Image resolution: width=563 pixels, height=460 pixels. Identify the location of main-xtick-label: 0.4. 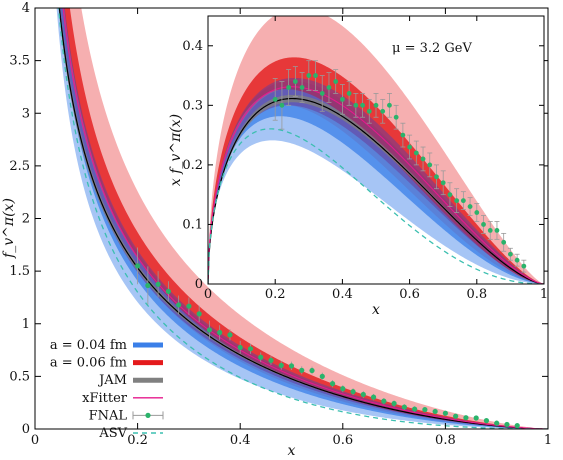
(240, 440).